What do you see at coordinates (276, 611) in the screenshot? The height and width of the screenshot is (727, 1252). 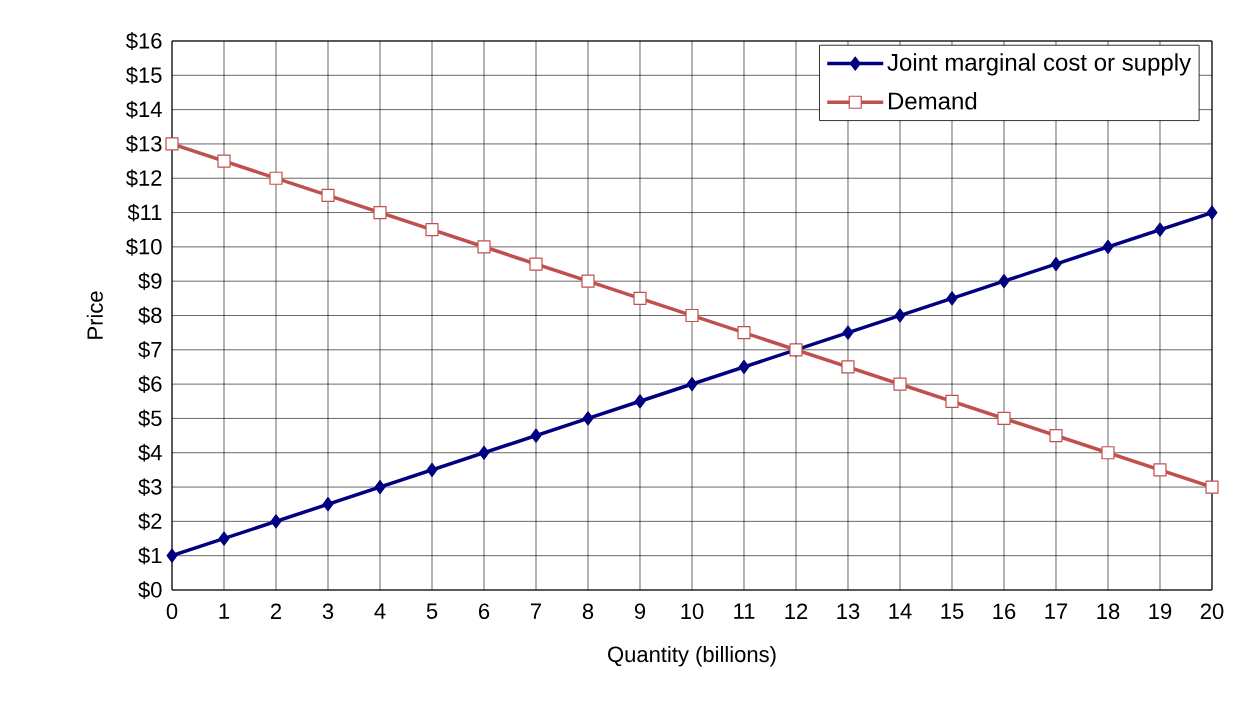 I see `x-tick-label: 2` at bounding box center [276, 611].